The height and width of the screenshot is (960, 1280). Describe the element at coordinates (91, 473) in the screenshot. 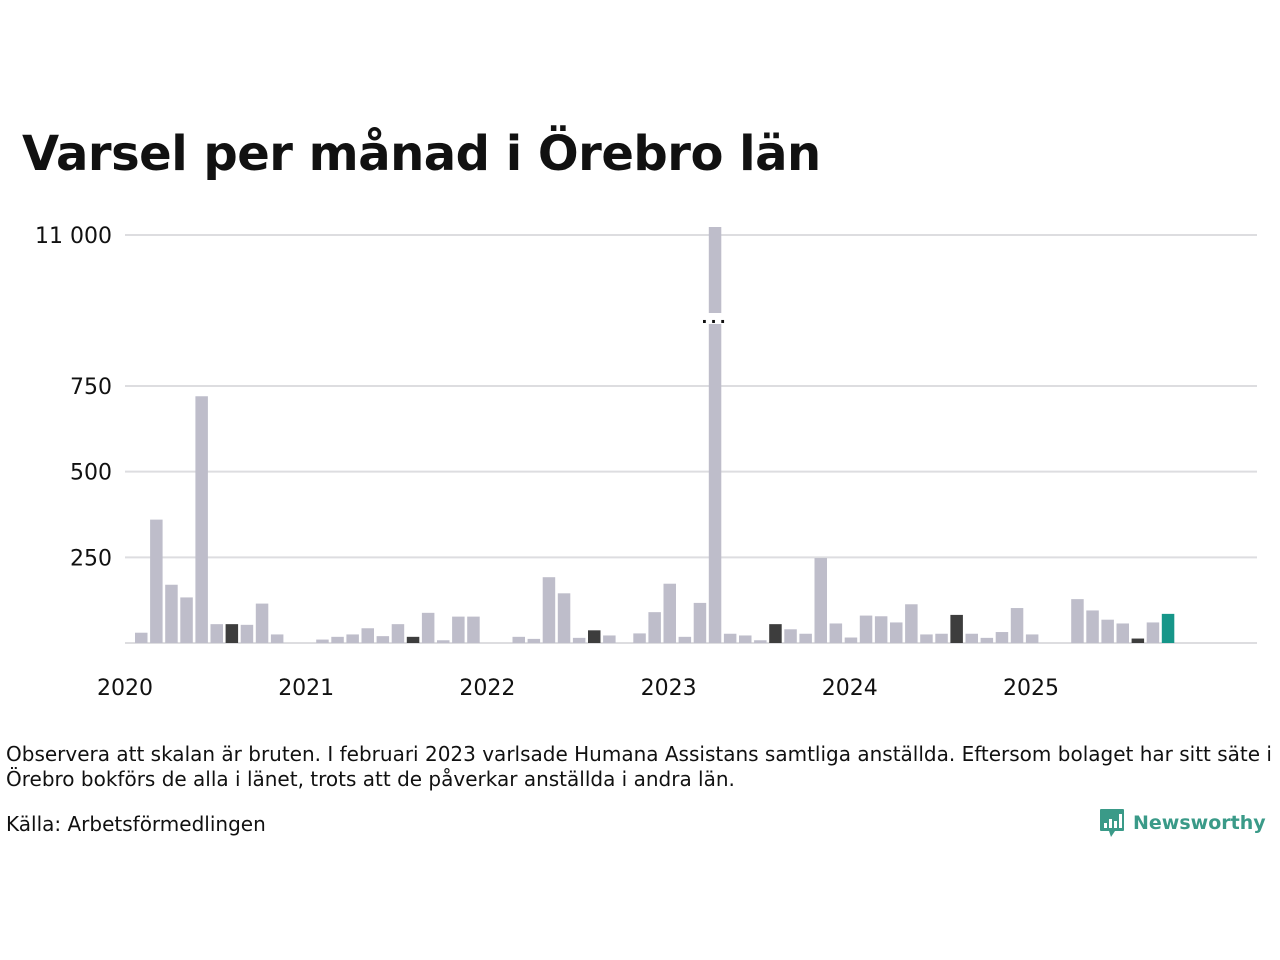

I see `y-tick-label: 500` at that location.